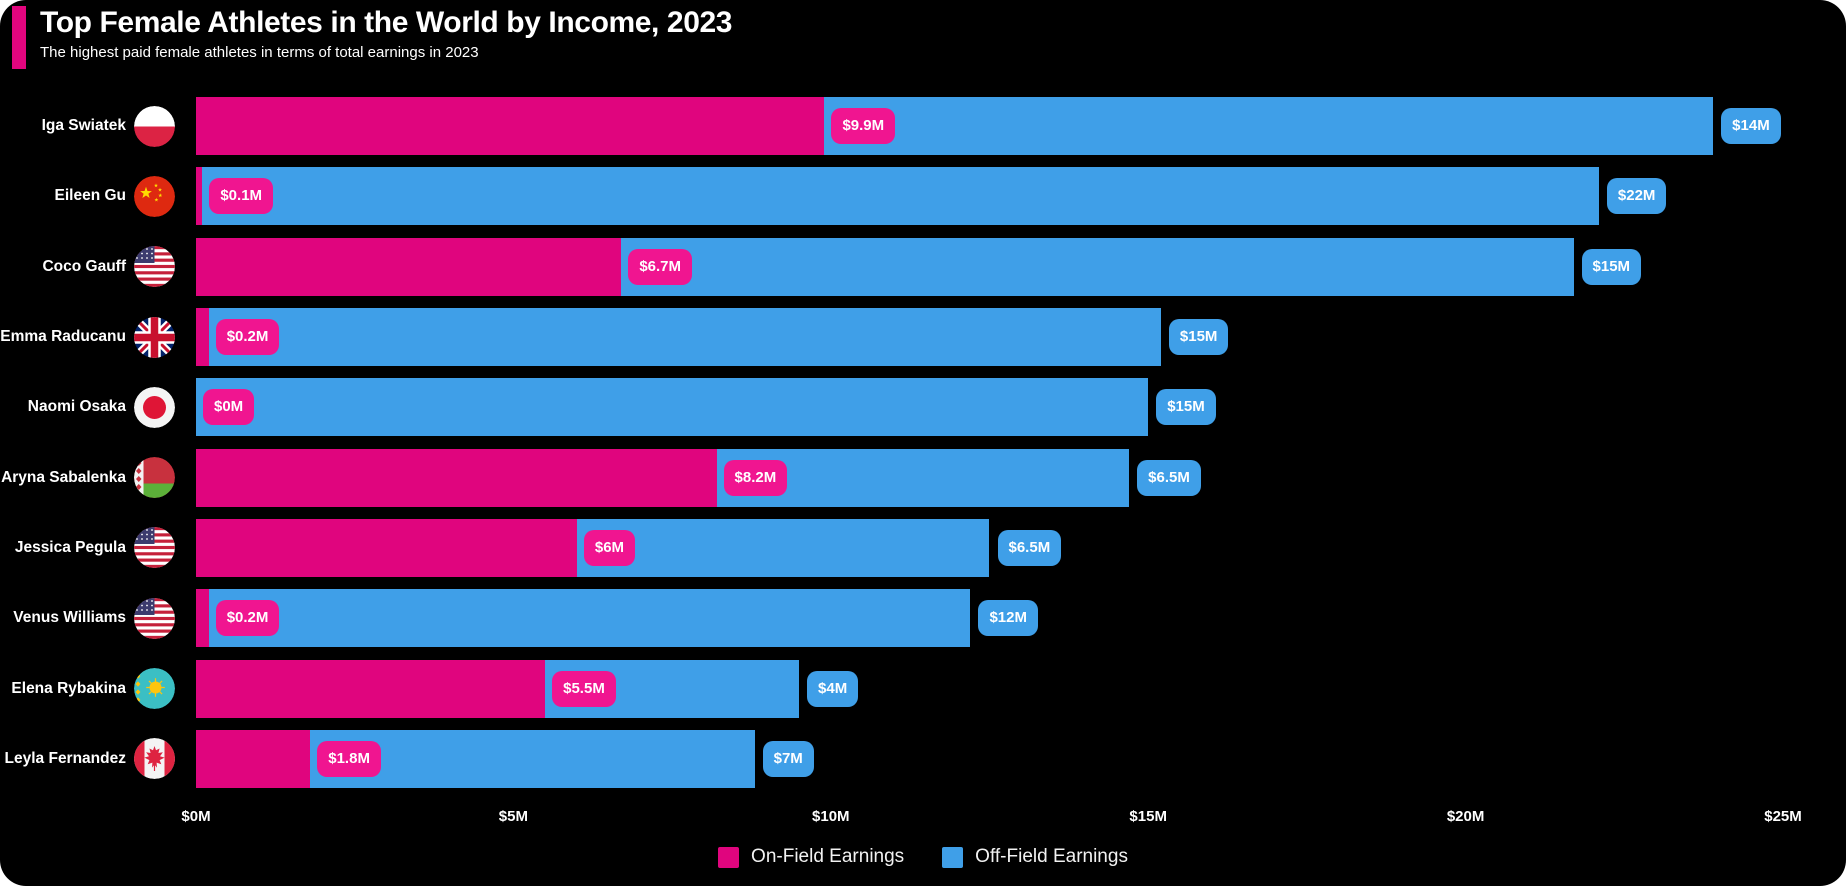 Image resolution: width=1846 pixels, height=886 pixels. I want to click on bar-track: $9.9M $14M, so click(1016, 126).